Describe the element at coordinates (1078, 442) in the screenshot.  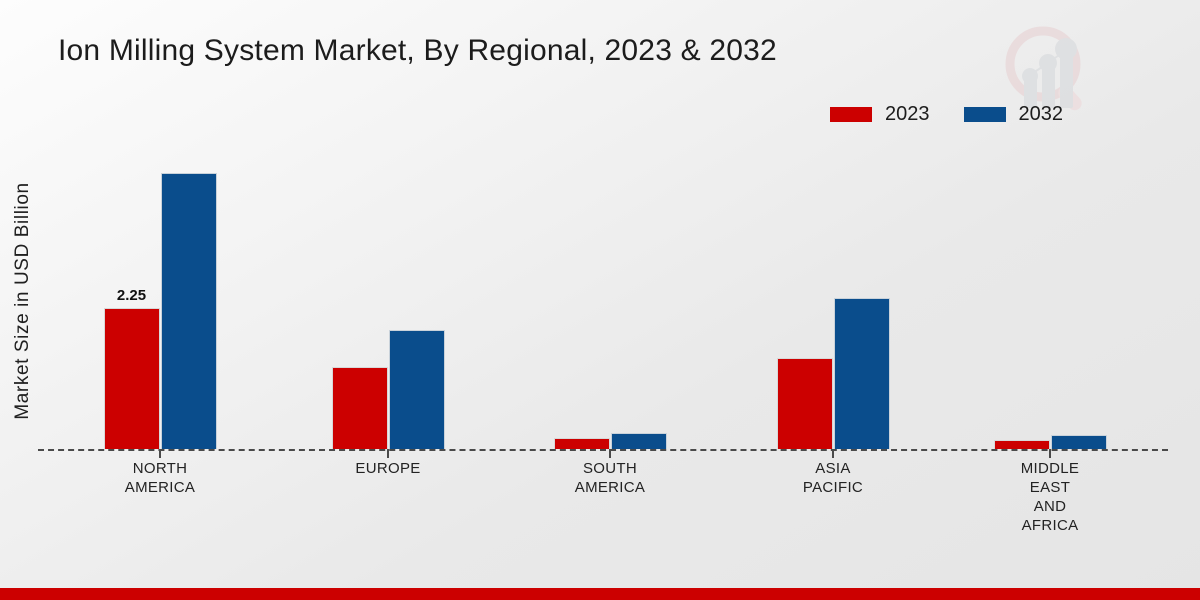
I see `bar-2032-middle-east-and-africa` at that location.